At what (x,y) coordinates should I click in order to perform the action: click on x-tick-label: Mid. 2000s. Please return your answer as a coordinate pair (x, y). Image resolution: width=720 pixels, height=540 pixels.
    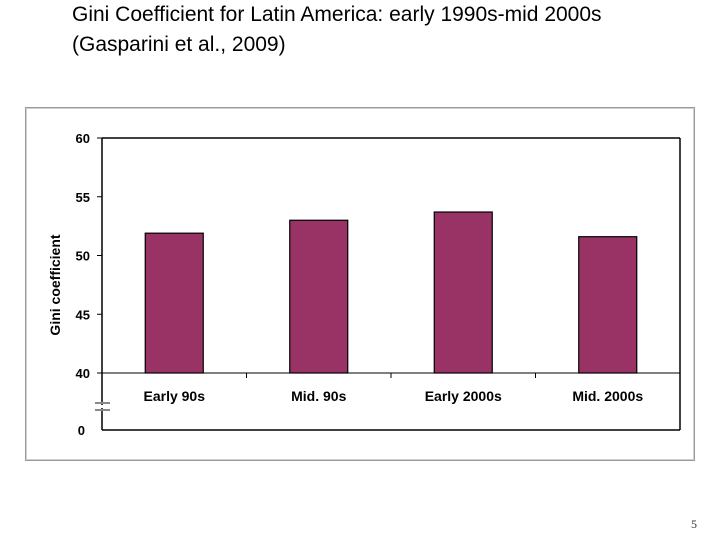
    Looking at the image, I should click on (607, 396).